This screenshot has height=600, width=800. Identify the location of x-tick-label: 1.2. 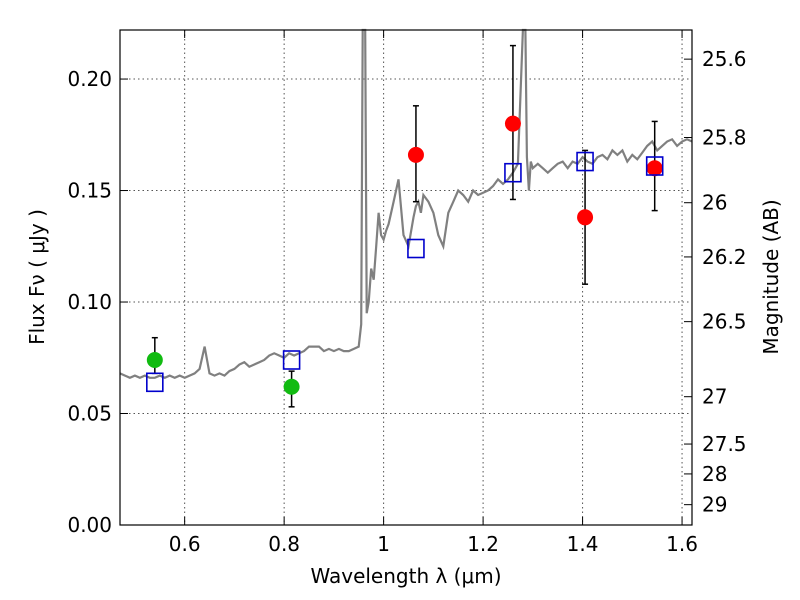
(483, 544).